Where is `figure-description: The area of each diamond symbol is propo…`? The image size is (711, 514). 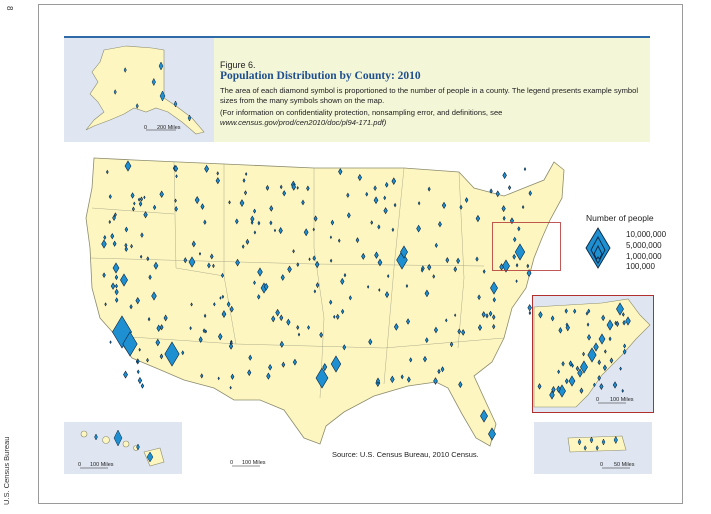 figure-description: The area of each diamond symbol is propo… is located at coordinates (429, 95).